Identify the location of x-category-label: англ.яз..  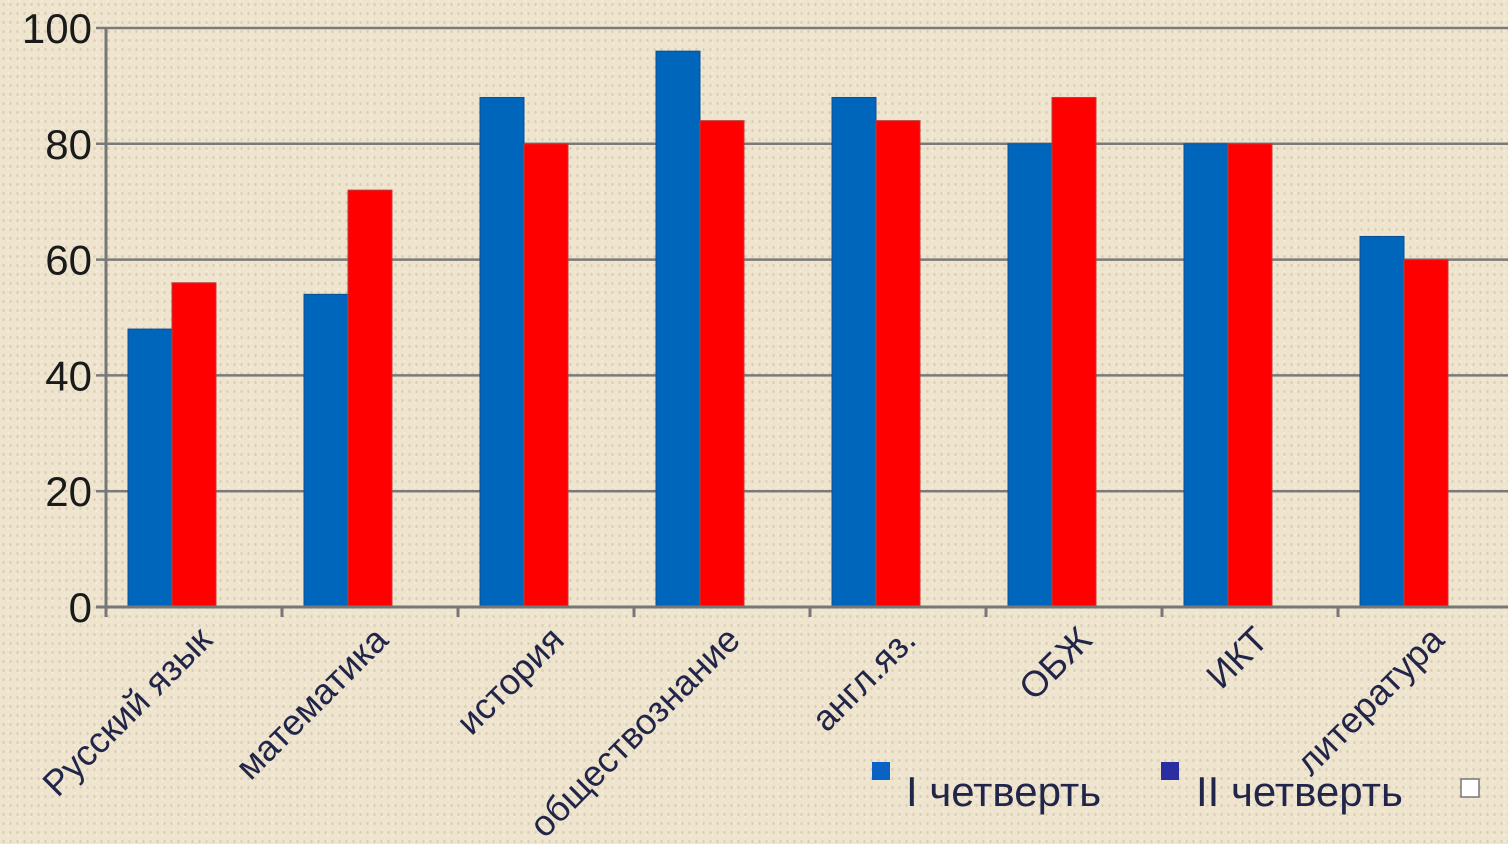
(863, 679).